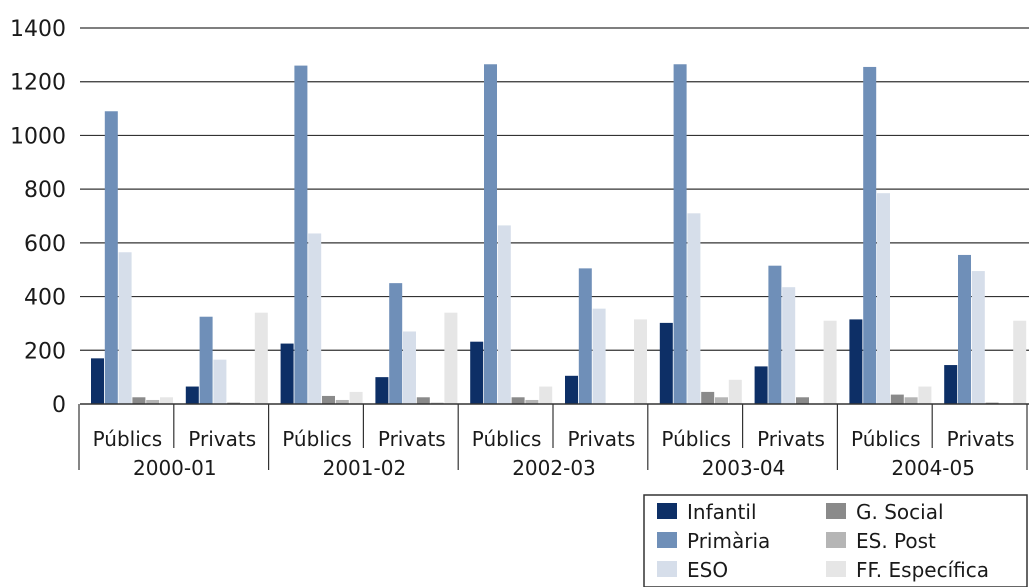 The height and width of the screenshot is (587, 1029). Describe the element at coordinates (45, 351) in the screenshot. I see `y-tick-label: 200` at that location.